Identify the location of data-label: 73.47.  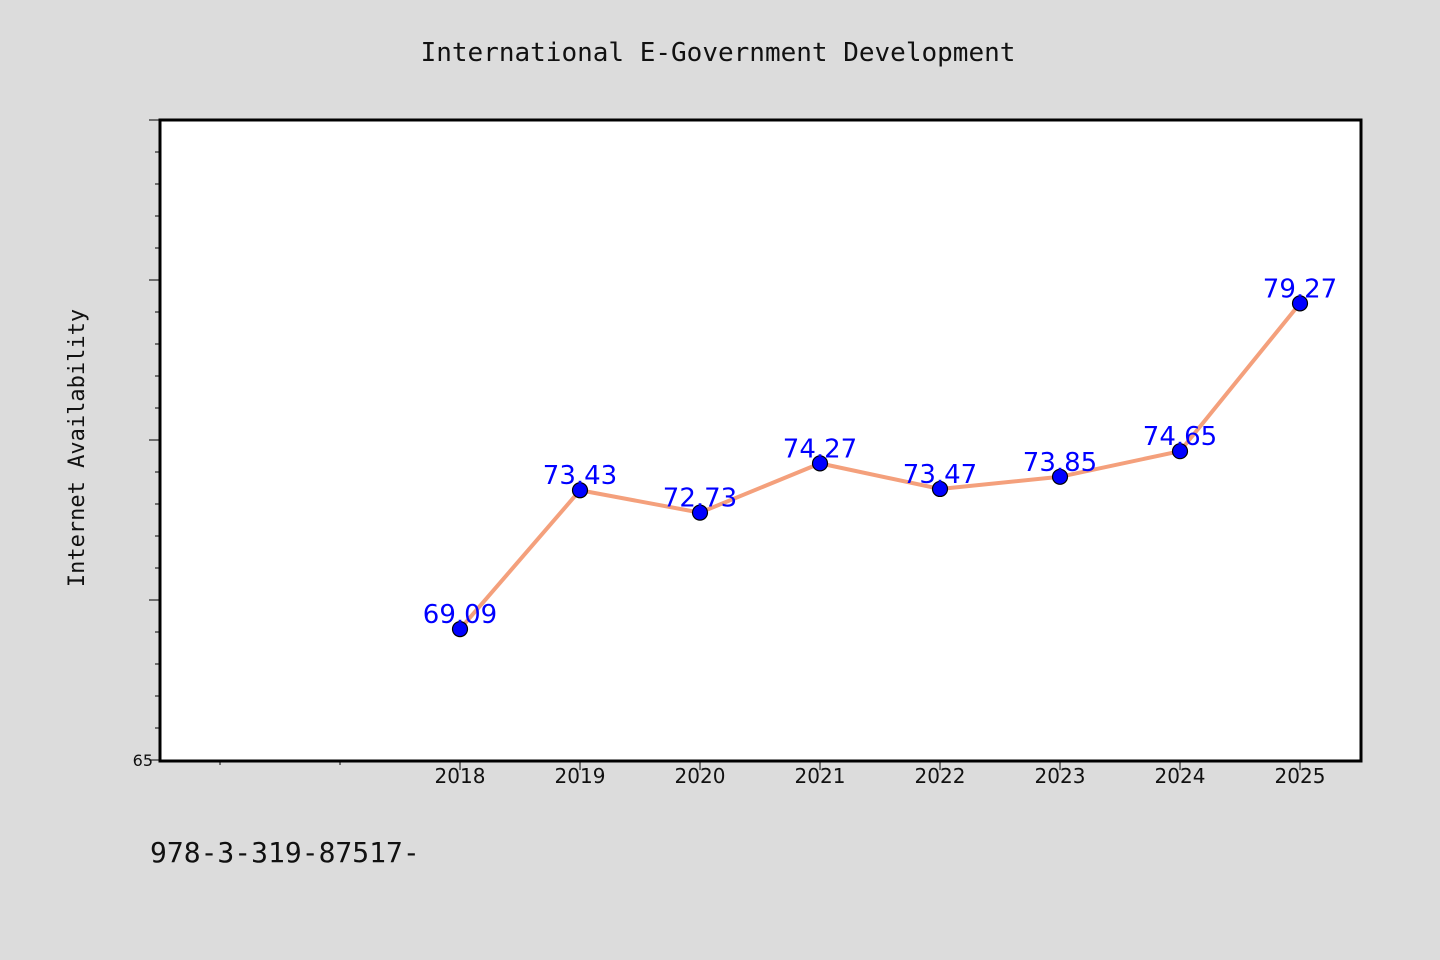
(940, 475).